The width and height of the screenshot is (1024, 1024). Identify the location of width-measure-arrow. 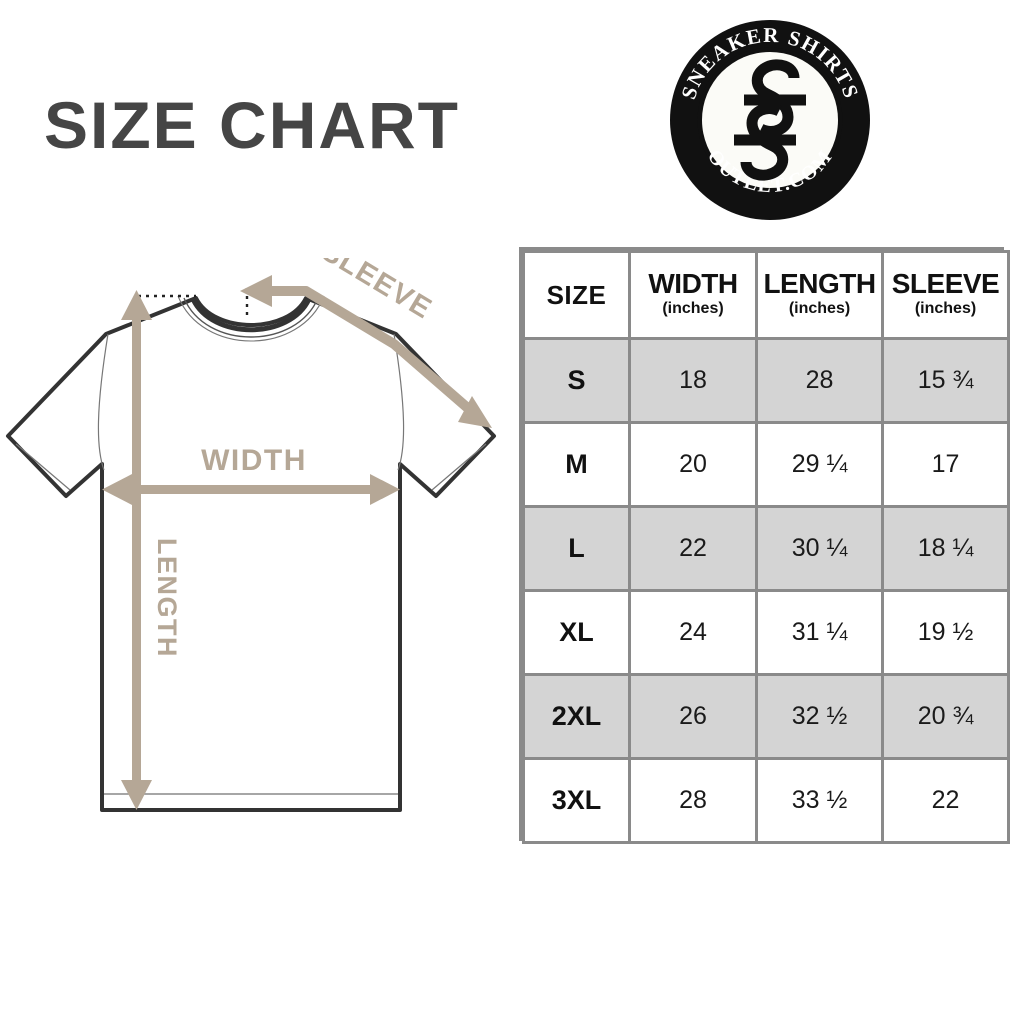
(251, 489).